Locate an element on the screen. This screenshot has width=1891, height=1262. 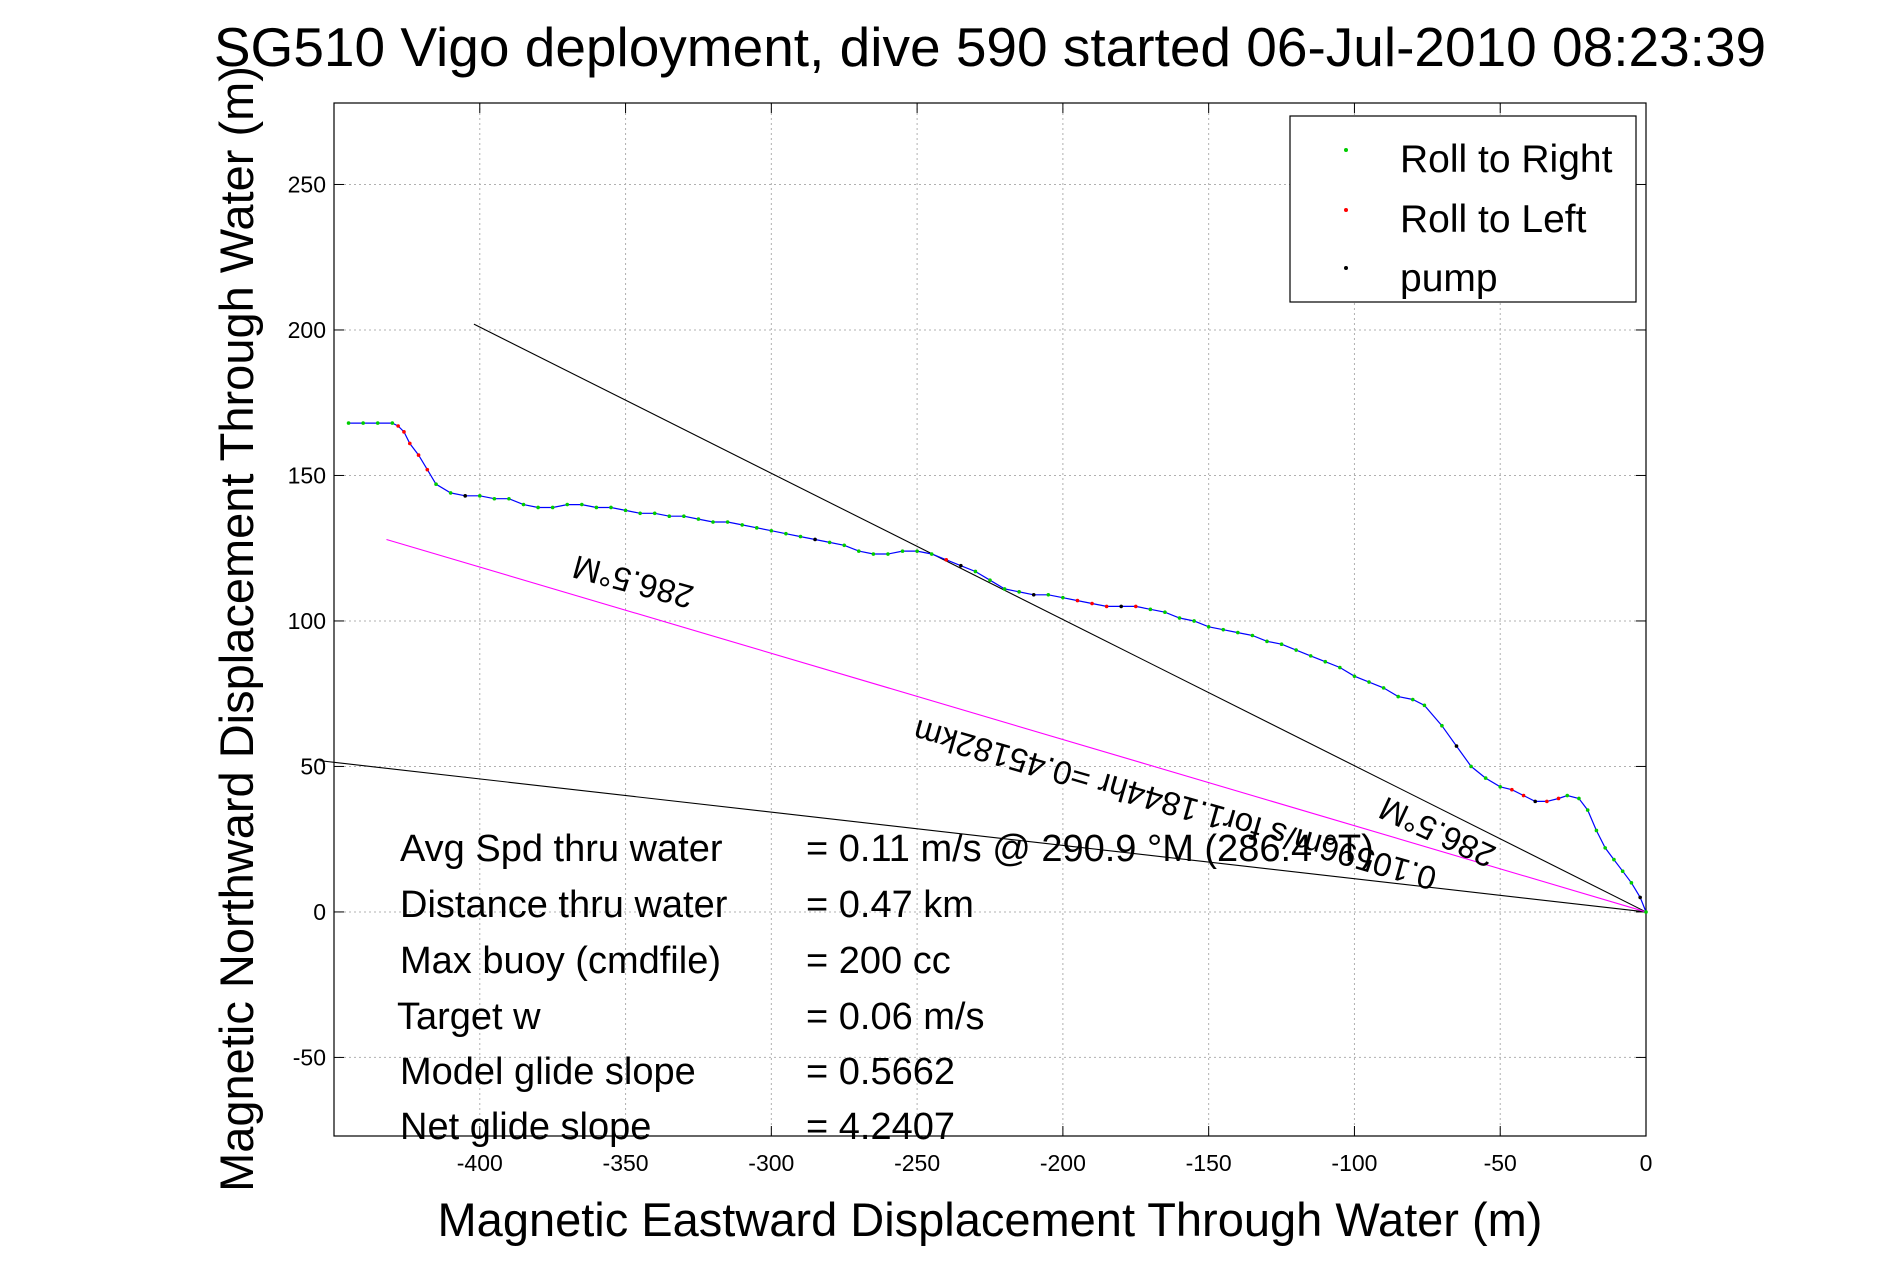
y-tick-label: -50 is located at coordinates (309, 1057).